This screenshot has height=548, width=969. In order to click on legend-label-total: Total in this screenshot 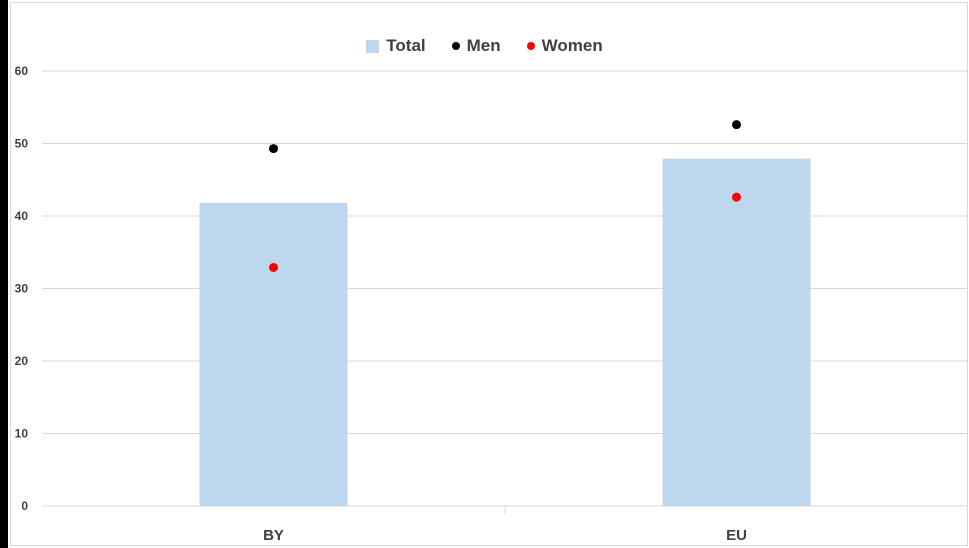, I will do `click(406, 45)`.